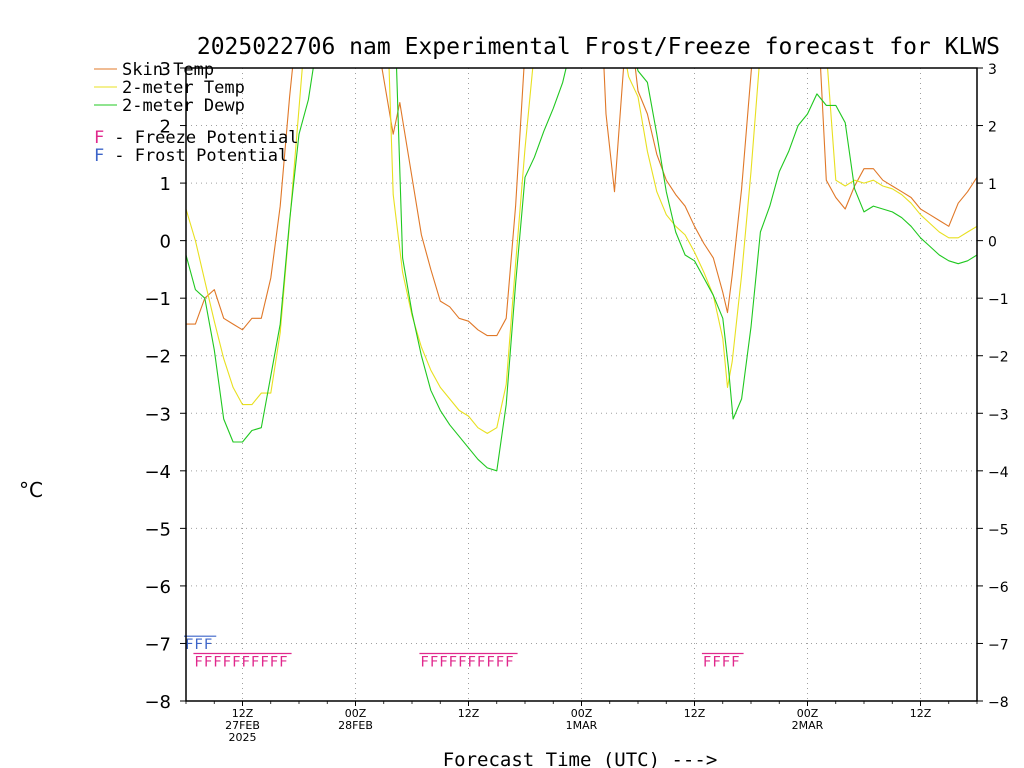 This screenshot has height=768, width=1024. Describe the element at coordinates (998, 300) in the screenshot. I see `y-tick-label-right: −1` at that location.